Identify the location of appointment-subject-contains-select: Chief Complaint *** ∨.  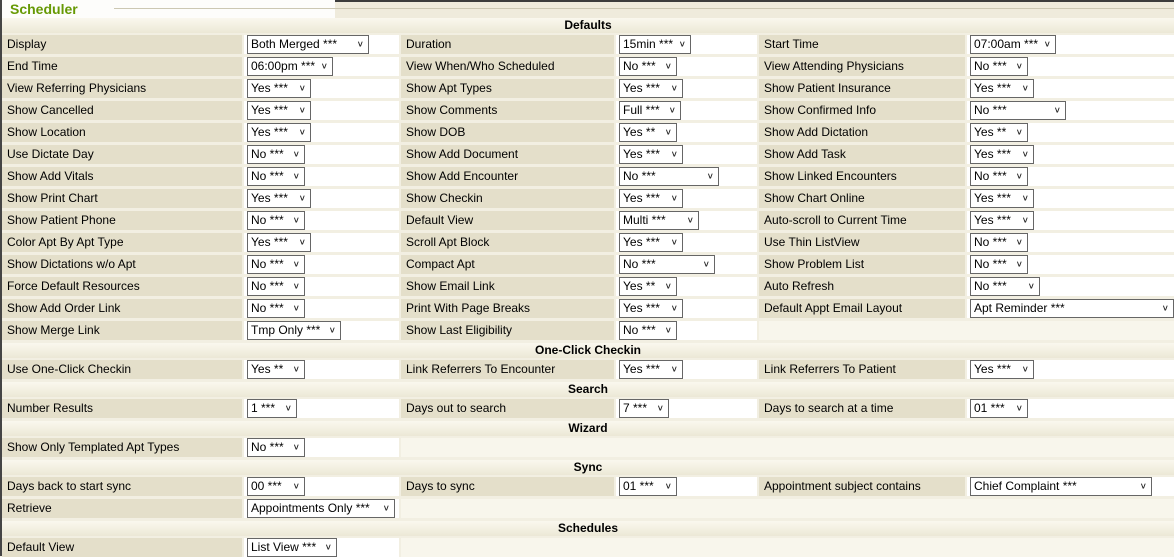
(1061, 486).